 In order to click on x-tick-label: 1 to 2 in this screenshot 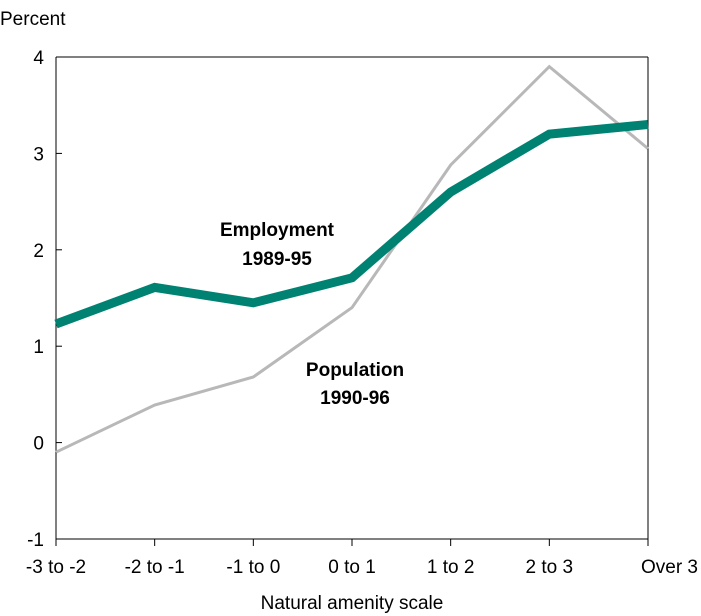, I will do `click(451, 567)`.